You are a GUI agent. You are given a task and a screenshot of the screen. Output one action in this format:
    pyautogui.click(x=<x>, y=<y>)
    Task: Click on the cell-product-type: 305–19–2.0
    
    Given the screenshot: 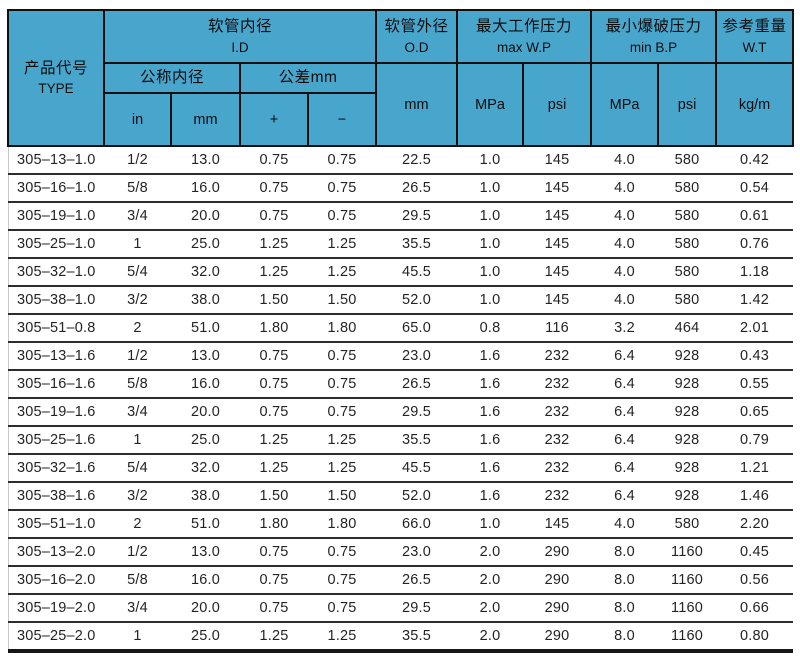 What is the action you would take?
    pyautogui.click(x=55, y=608)
    